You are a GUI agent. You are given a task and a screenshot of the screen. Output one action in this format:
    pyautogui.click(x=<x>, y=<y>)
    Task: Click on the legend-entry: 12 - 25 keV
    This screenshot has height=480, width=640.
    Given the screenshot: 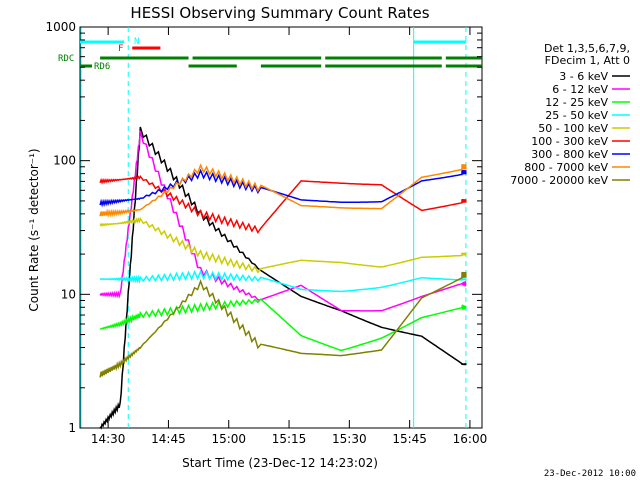 What is the action you would take?
    pyautogui.click(x=576, y=102)
    